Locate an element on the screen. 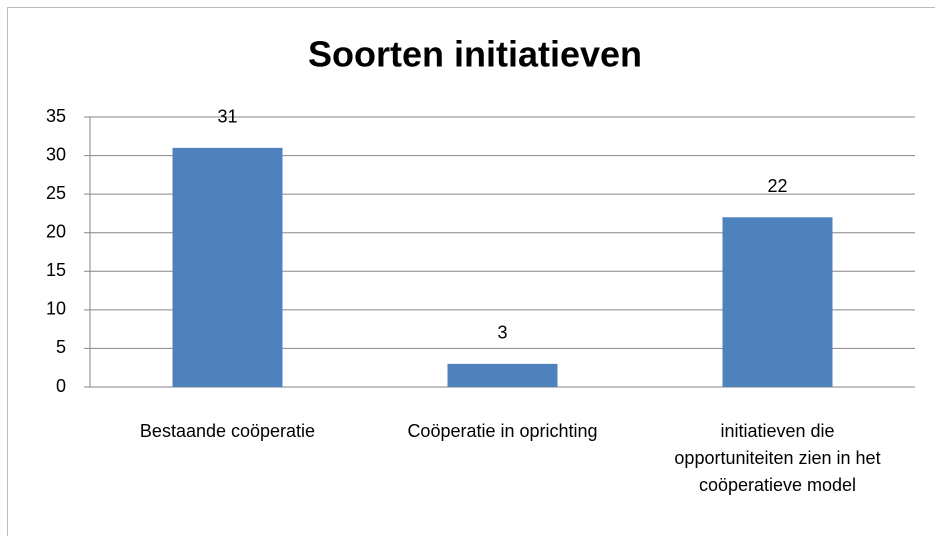 This screenshot has height=536, width=935. x-tick-label: Coöperatie in oprichting is located at coordinates (502, 431).